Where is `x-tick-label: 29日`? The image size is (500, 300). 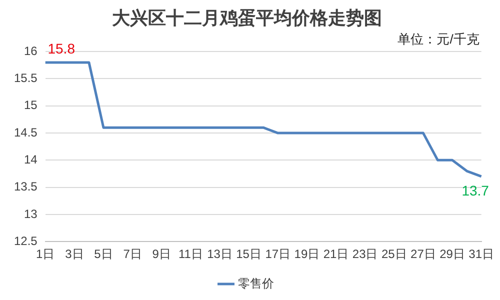
x-tick-label: 29日 is located at coordinates (452, 254).